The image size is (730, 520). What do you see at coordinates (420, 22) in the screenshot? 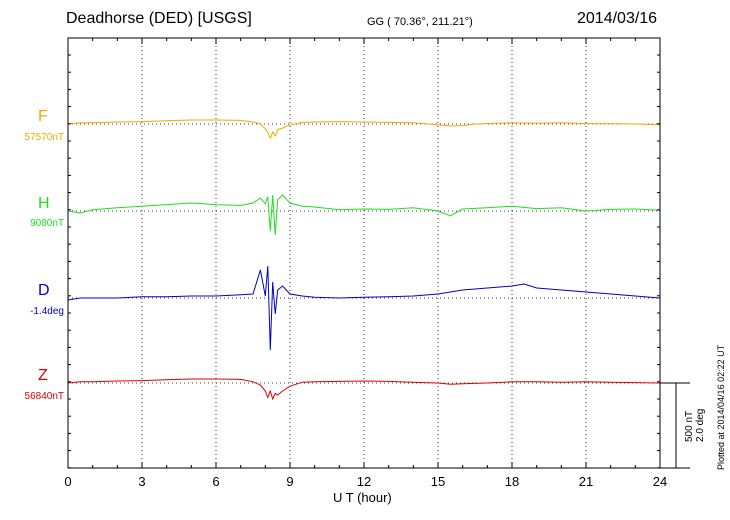
I see `geographic-coords: GG ( 70.36°, 211.21°)` at bounding box center [420, 22].